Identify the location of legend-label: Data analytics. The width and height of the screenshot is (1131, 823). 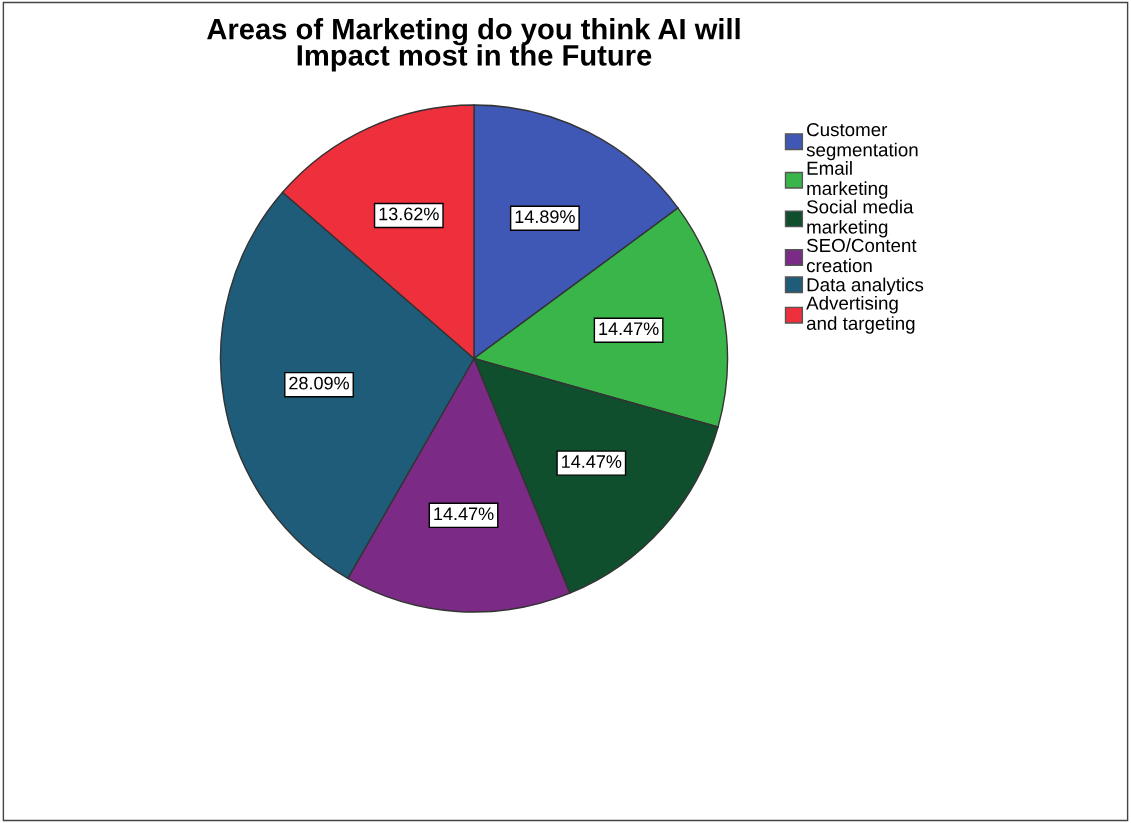
(865, 286).